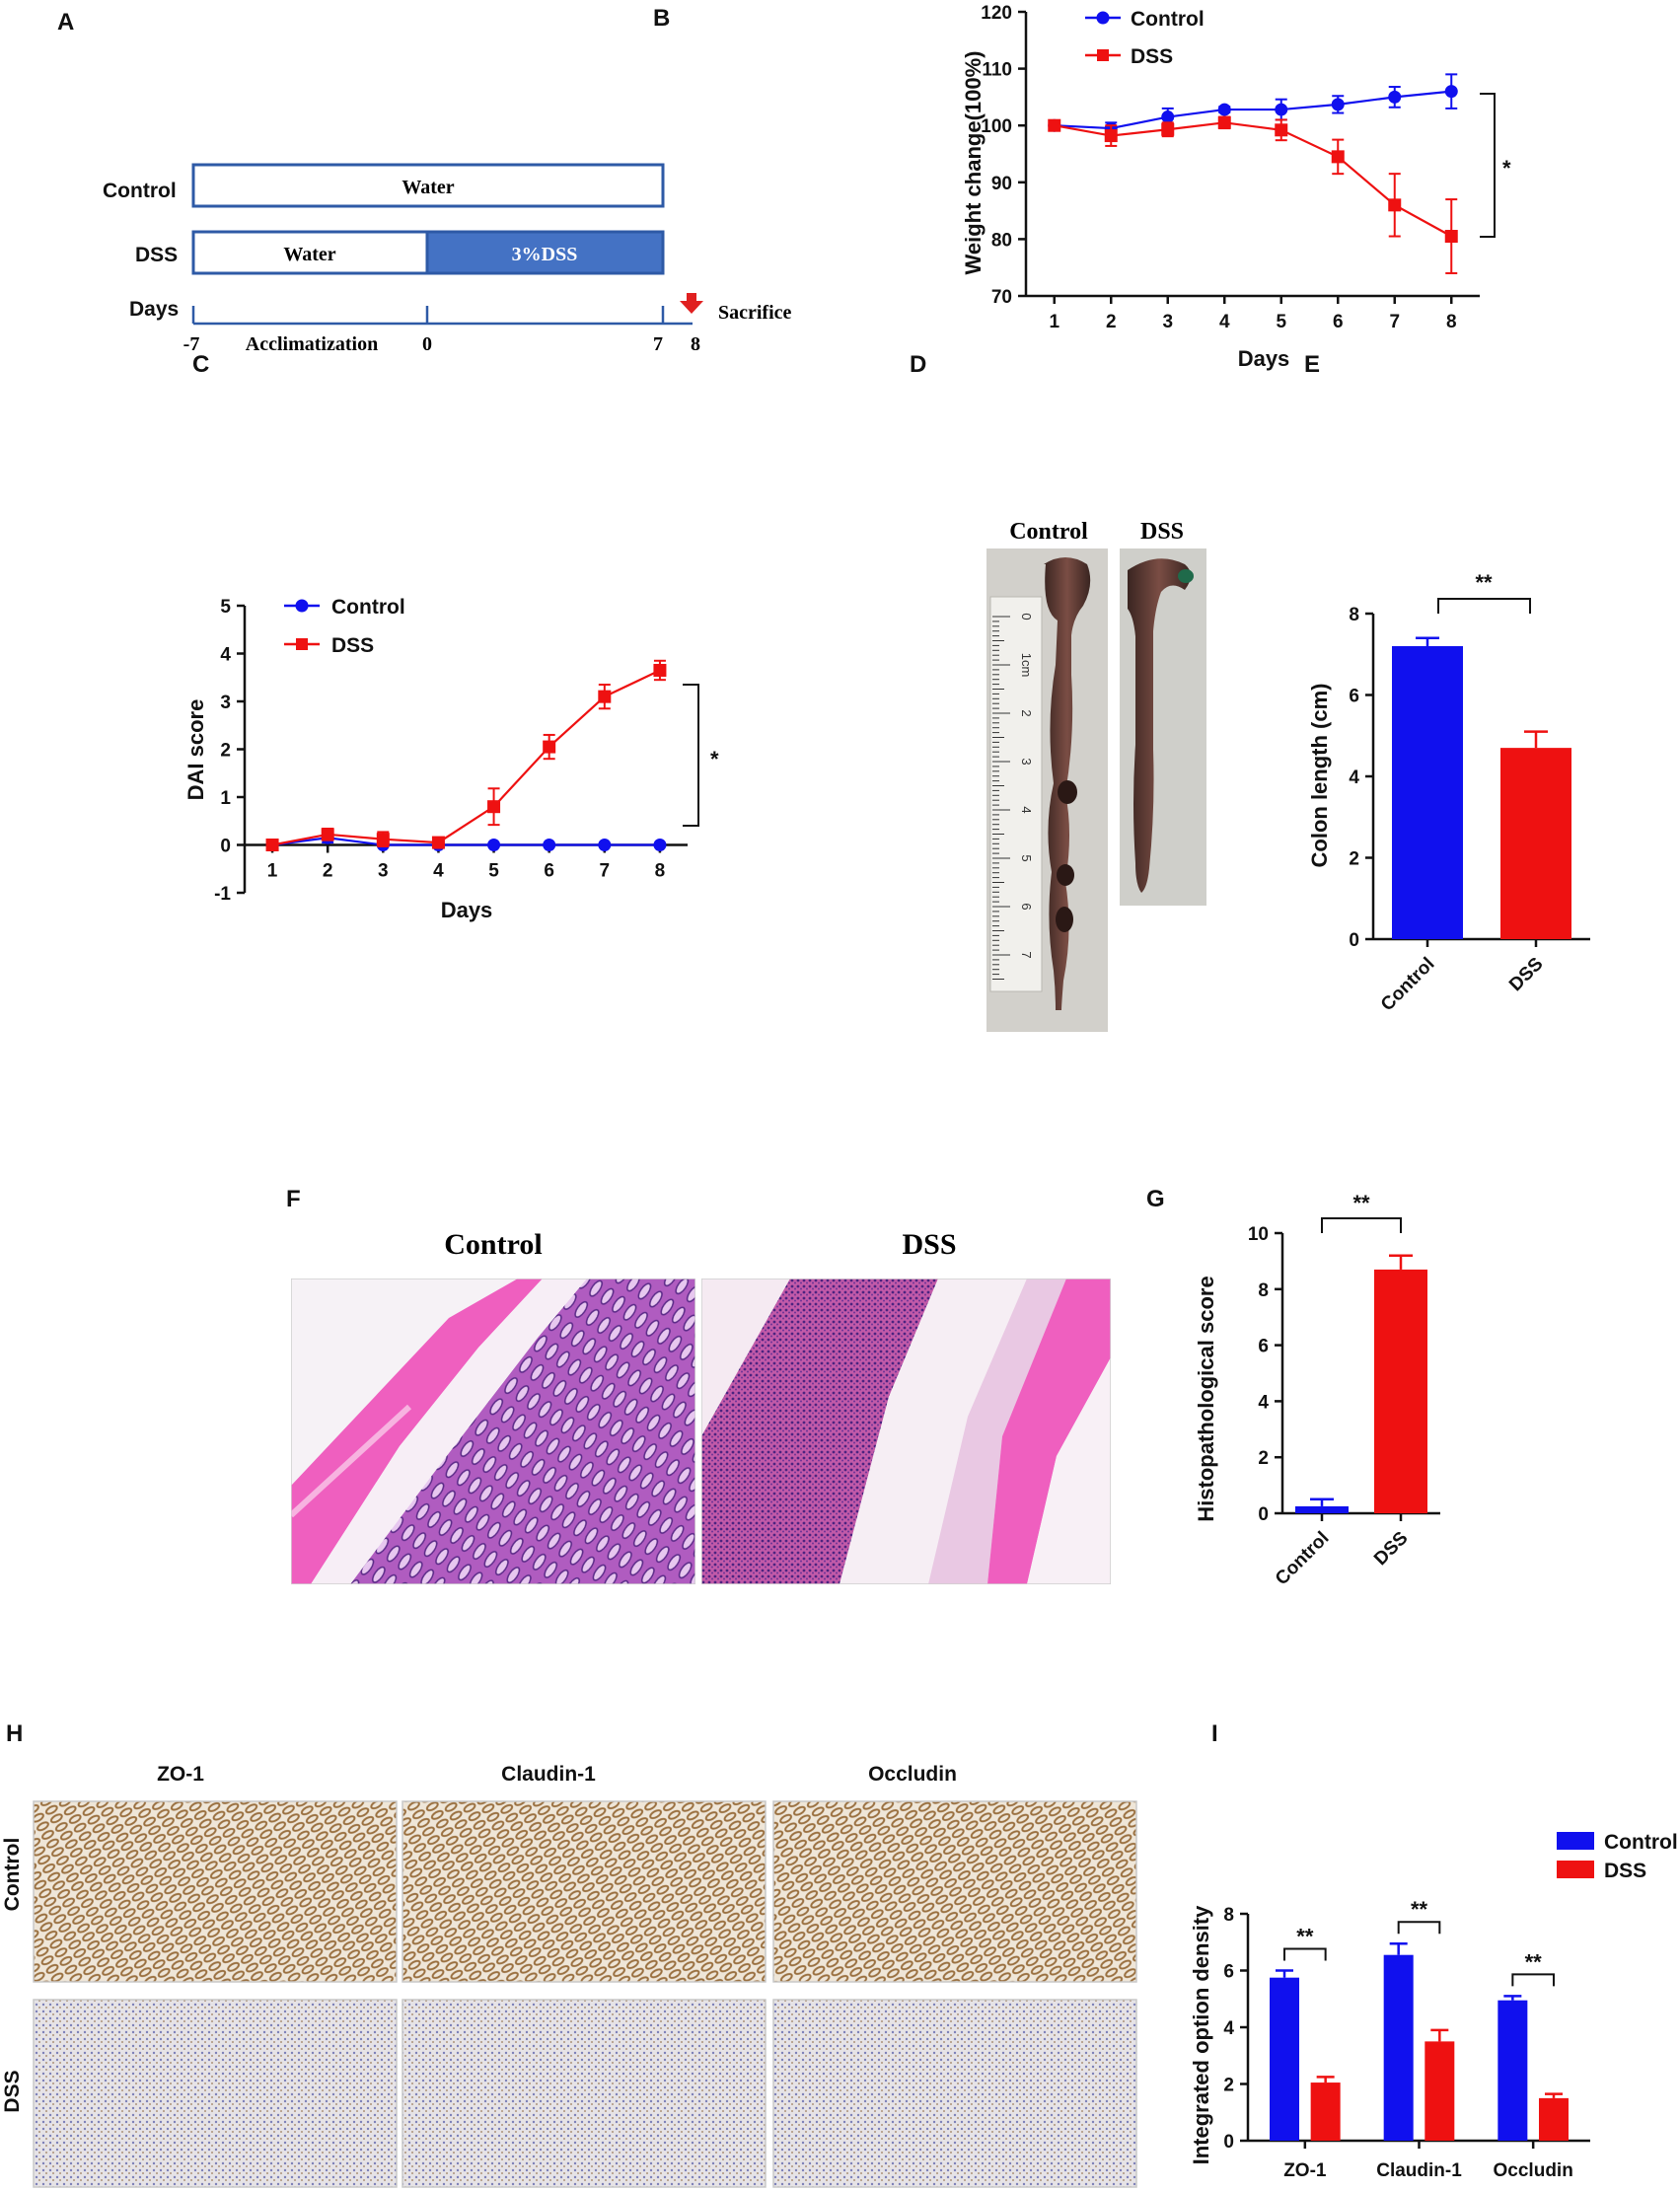 This screenshot has width=1680, height=2192. I want to click on dai-y-tick-label: 5, so click(225, 607).